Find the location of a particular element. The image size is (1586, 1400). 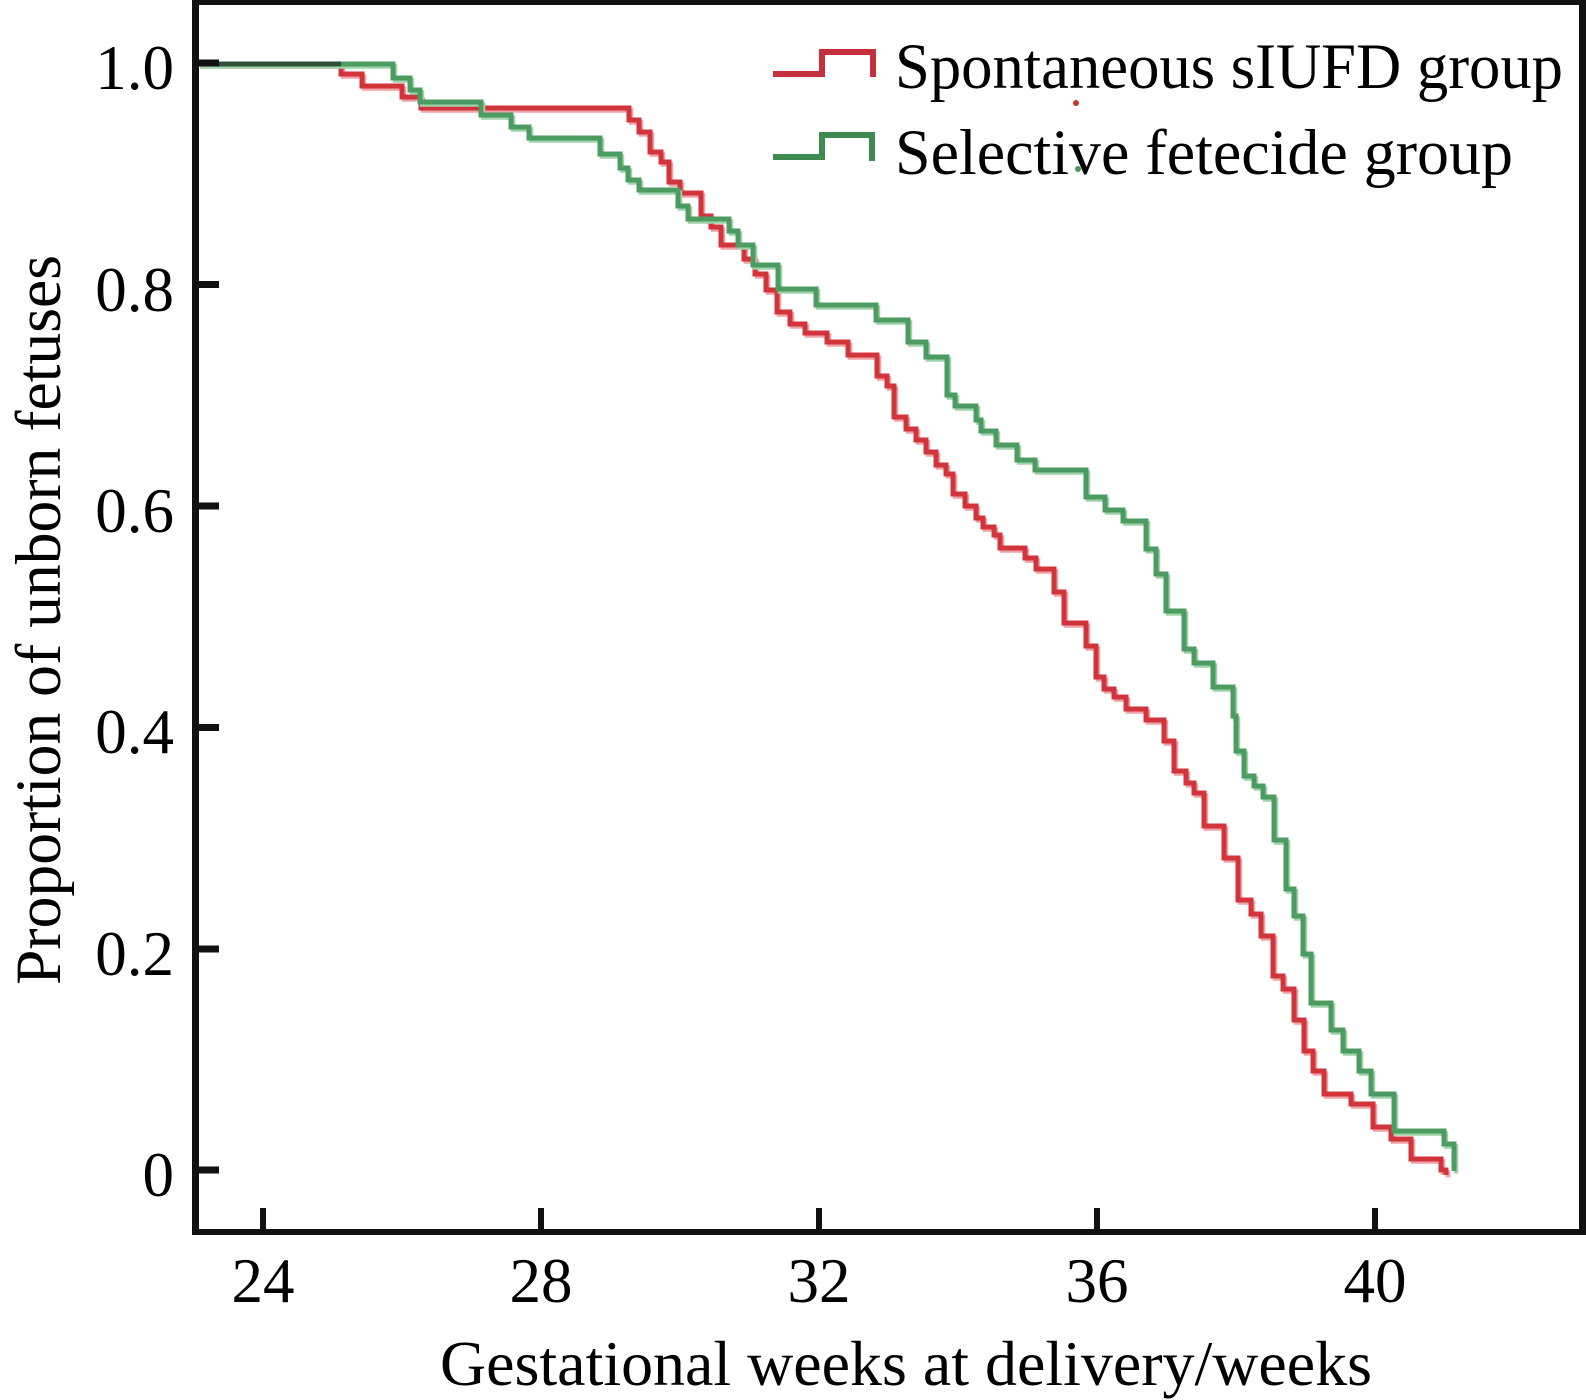

svg-text: 36 is located at coordinates (1097, 1281).